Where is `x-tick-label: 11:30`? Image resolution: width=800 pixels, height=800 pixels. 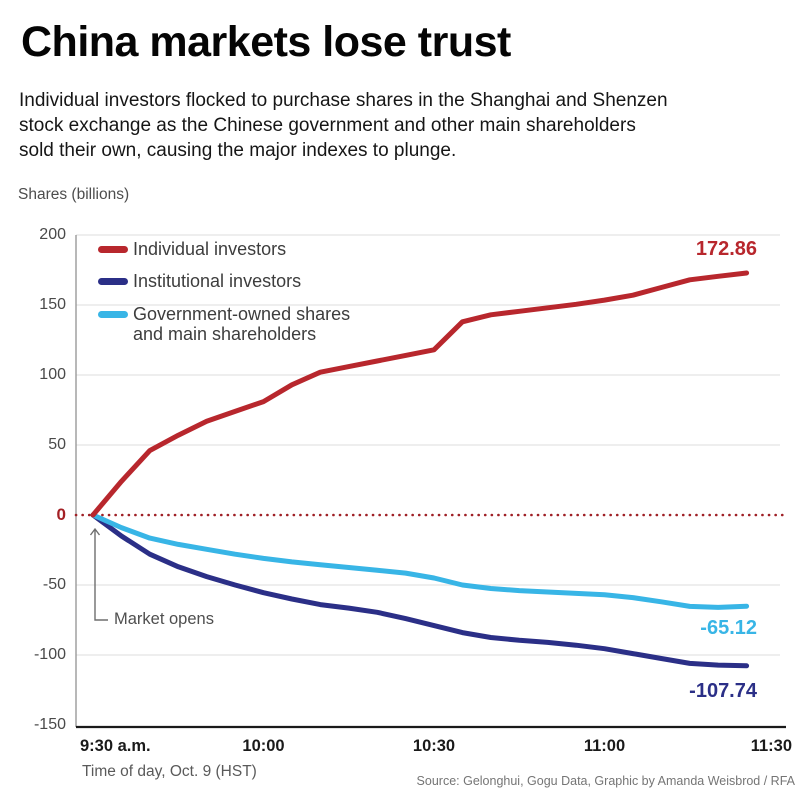
x-tick-label: 11:30 is located at coordinates (771, 746).